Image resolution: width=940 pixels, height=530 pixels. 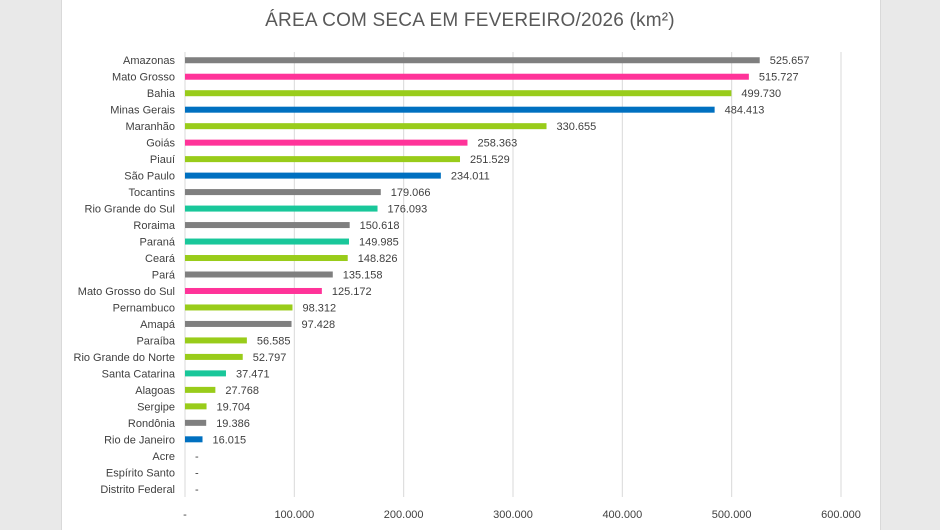 I want to click on category-label: Bahia, so click(x=161, y=94).